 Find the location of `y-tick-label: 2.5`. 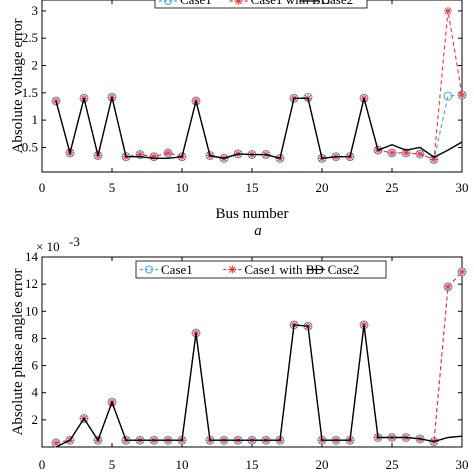

y-tick-label: 2.5 is located at coordinates (30, 37).